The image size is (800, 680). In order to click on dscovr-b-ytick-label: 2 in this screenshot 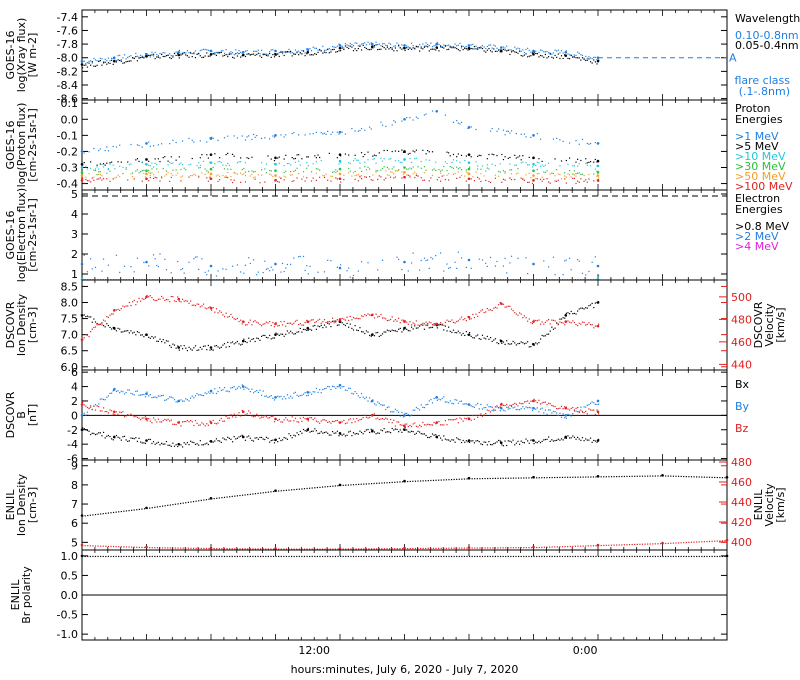, I will do `click(74, 401)`.